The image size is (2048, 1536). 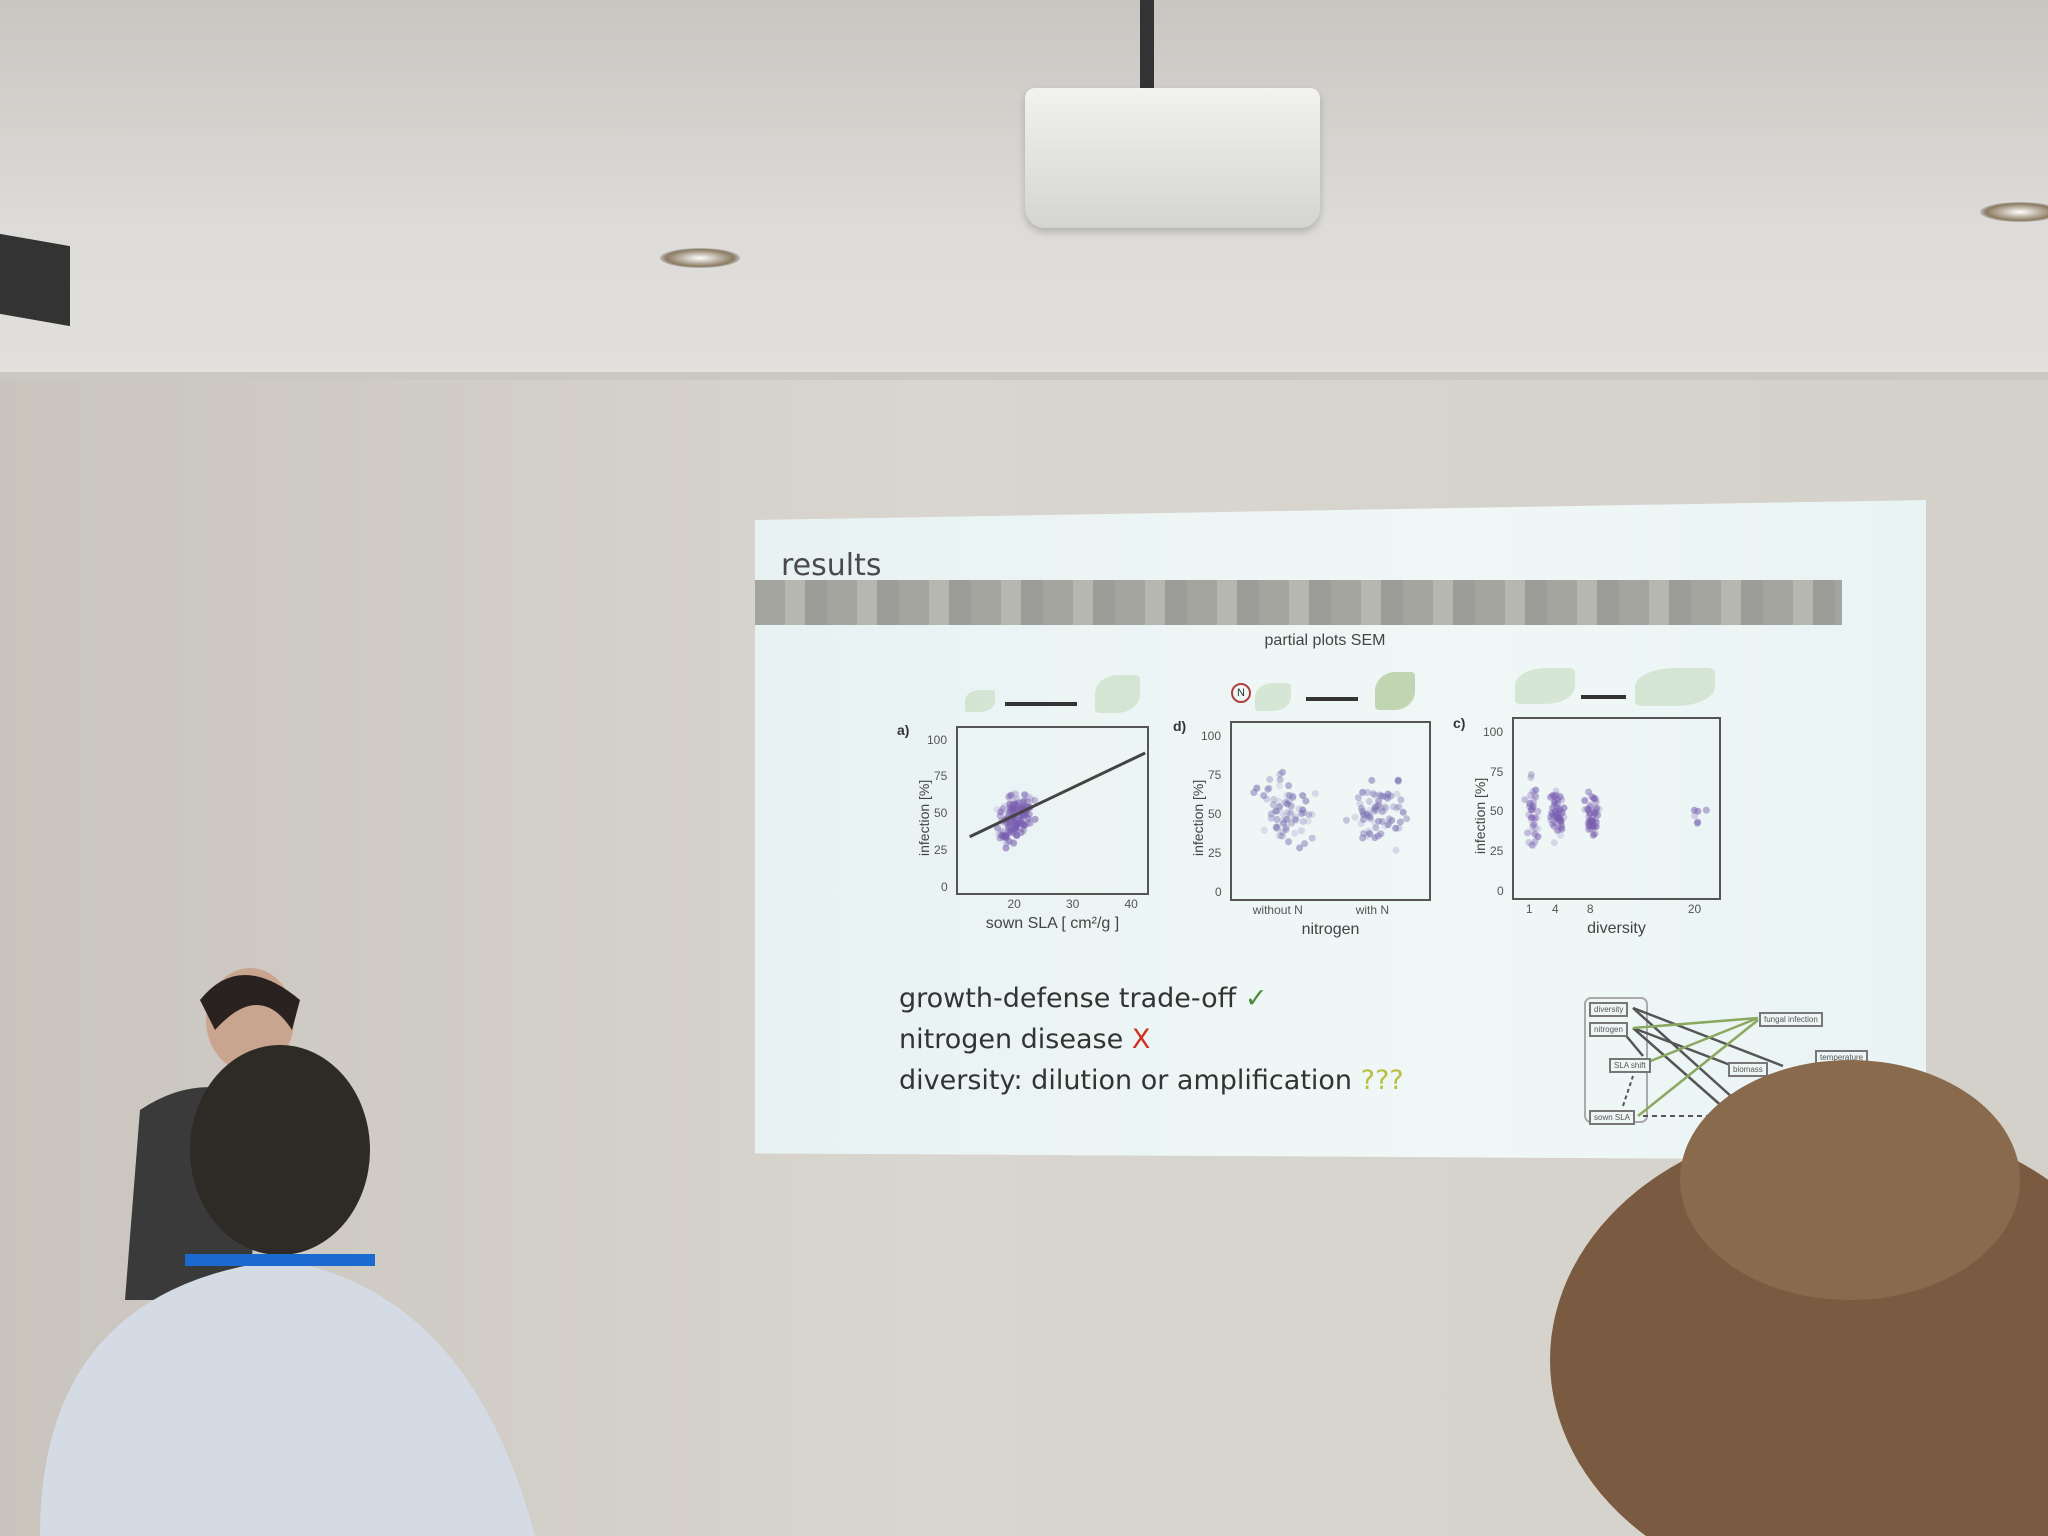 What do you see at coordinates (1241, 693) in the screenshot?
I see `nitrogen-icon: N` at bounding box center [1241, 693].